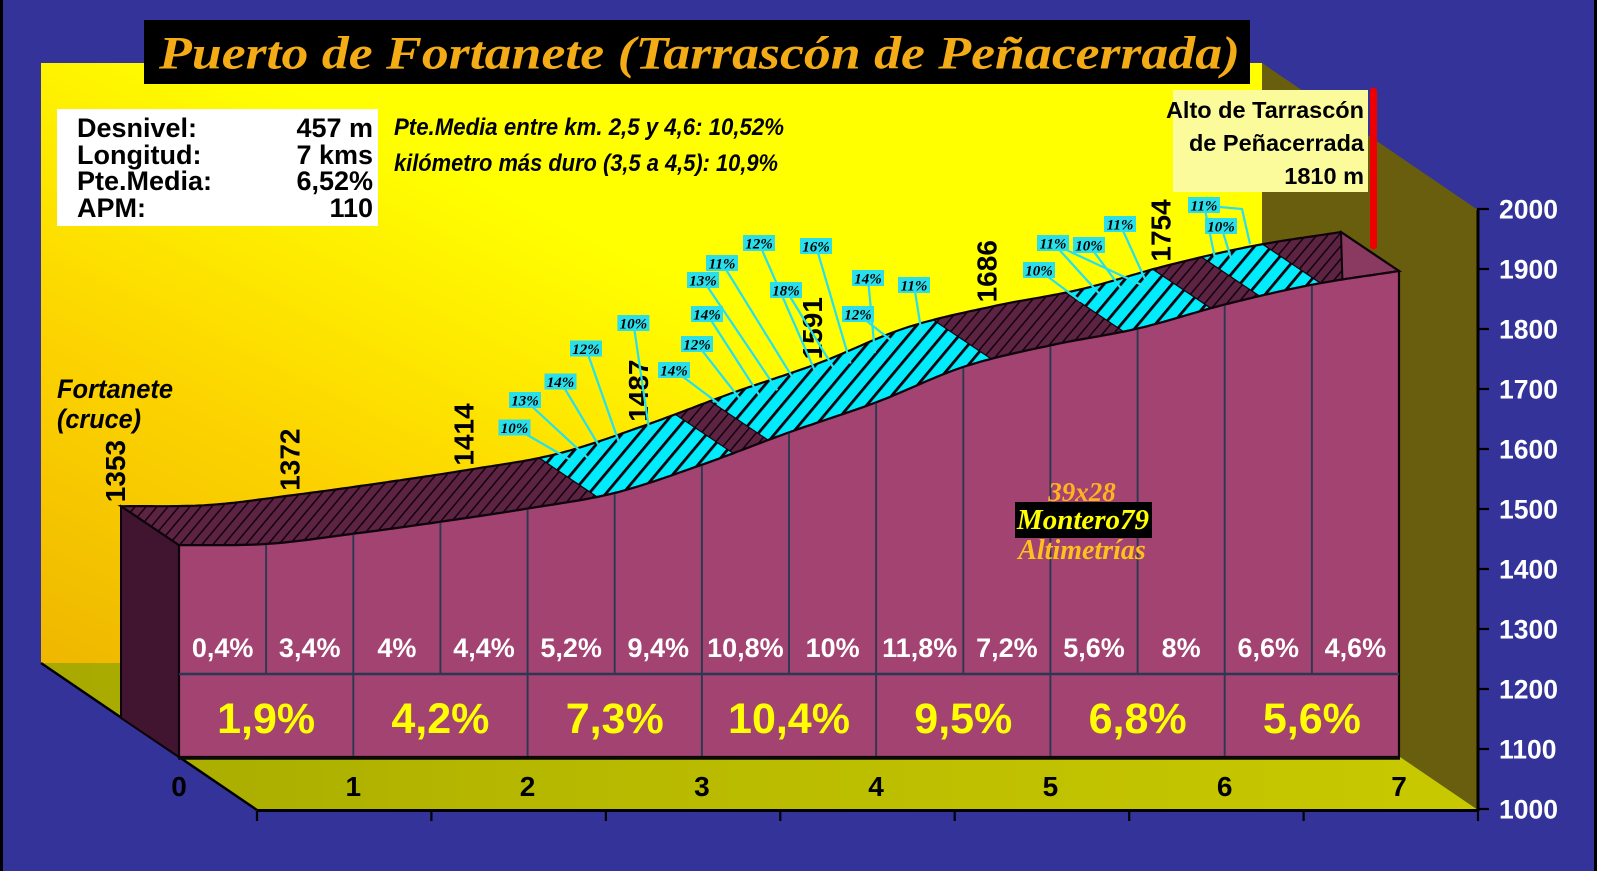 The height and width of the screenshot is (871, 1597). Describe the element at coordinates (1225, 786) in the screenshot. I see `svg-text: 6` at that location.